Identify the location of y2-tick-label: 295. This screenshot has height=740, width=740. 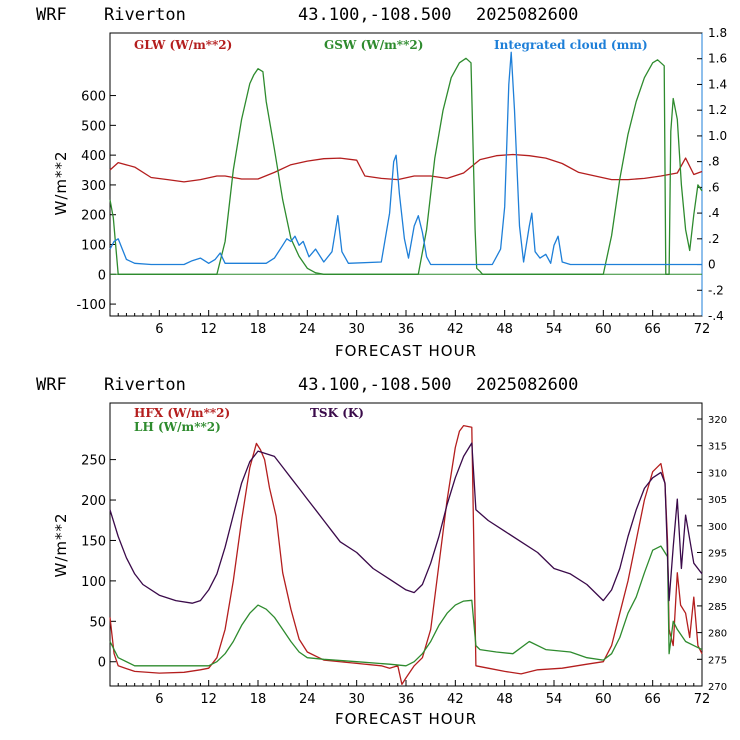
(717, 554).